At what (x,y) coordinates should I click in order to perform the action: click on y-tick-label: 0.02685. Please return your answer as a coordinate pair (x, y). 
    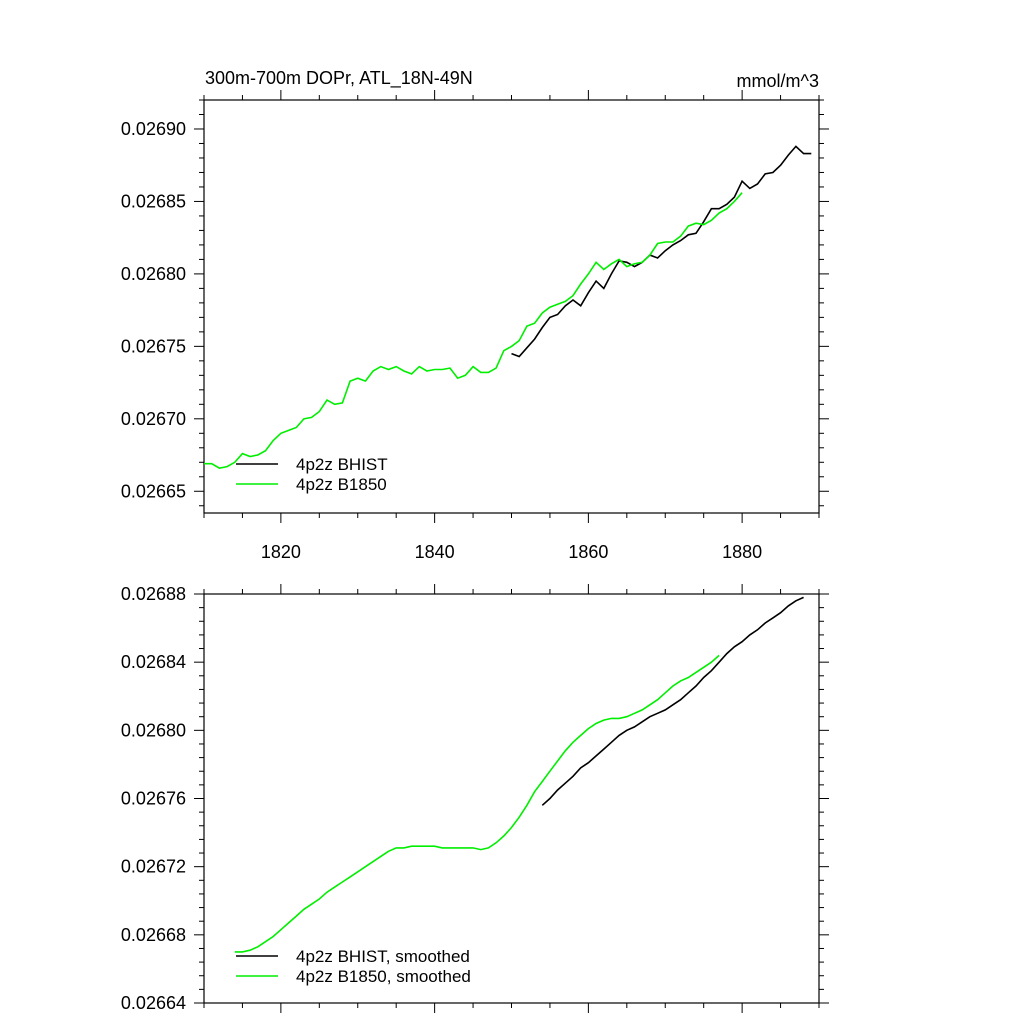
    Looking at the image, I should click on (153, 201).